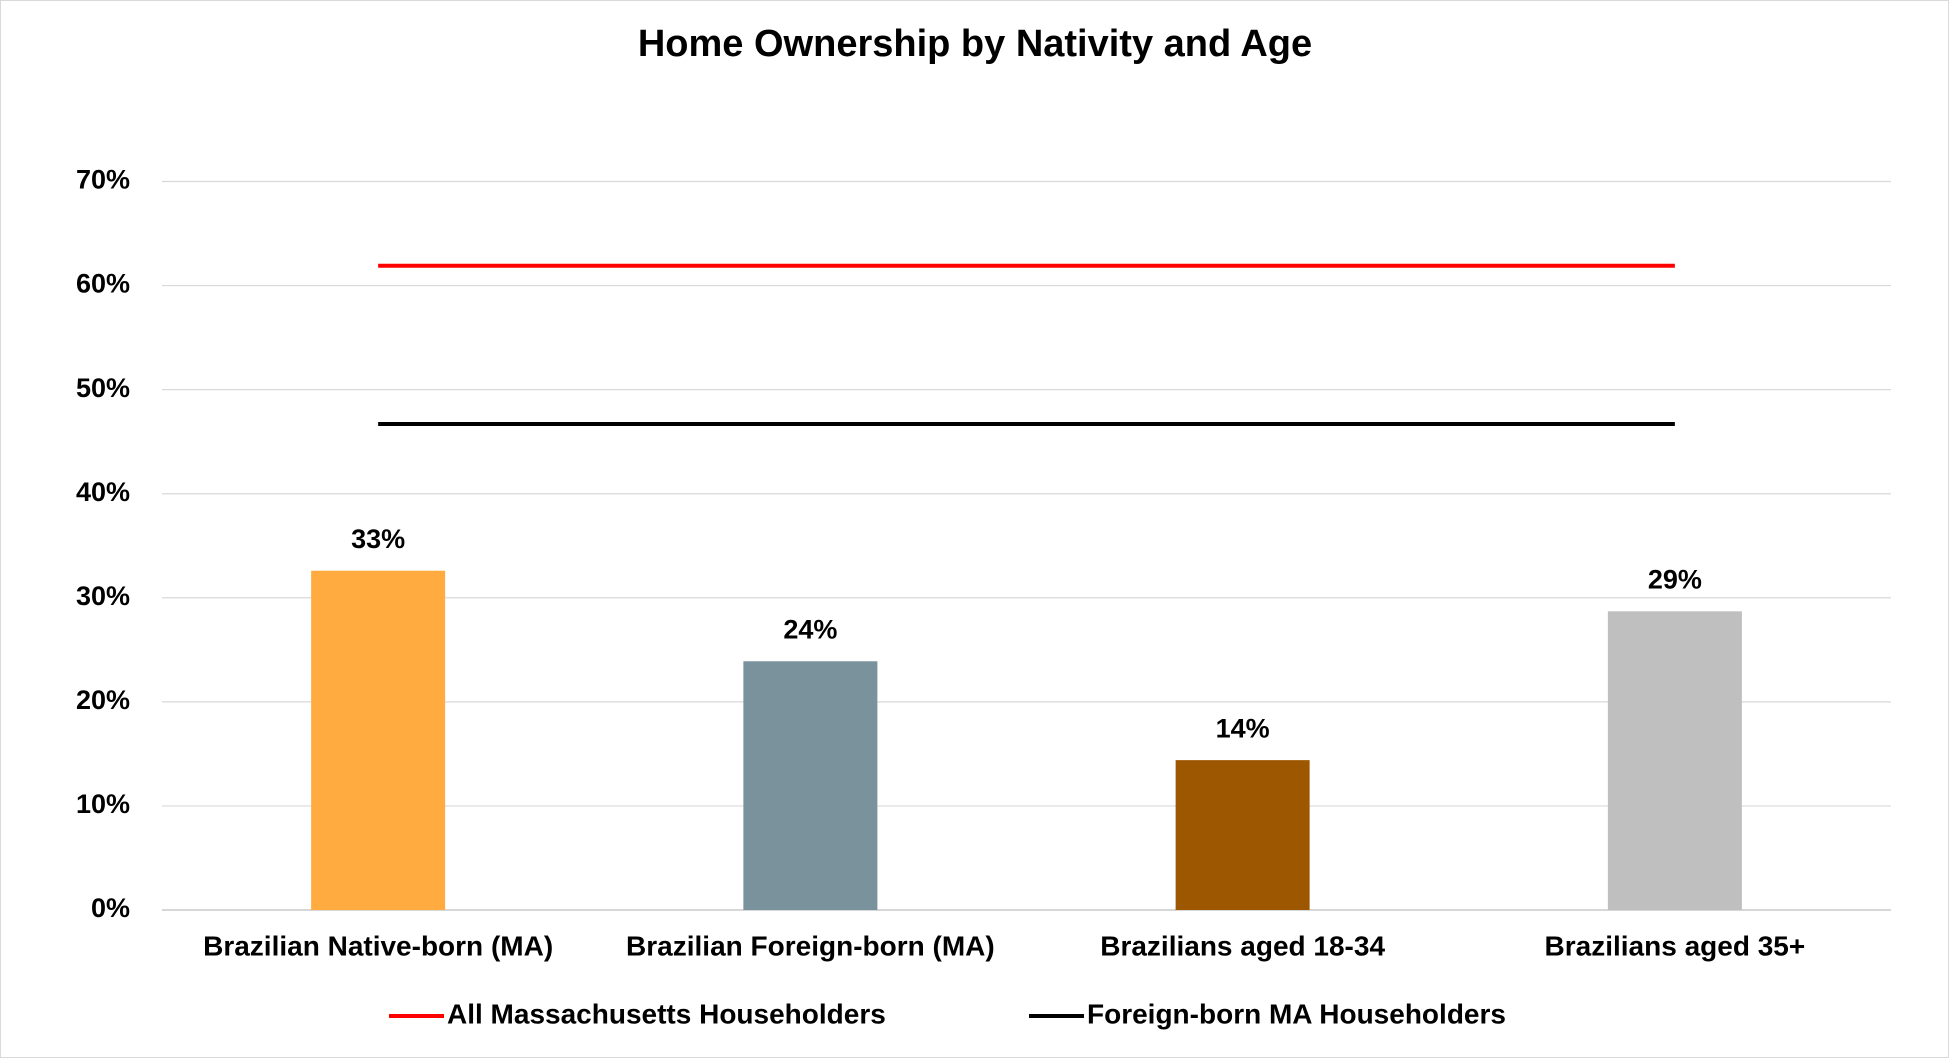 Image resolution: width=1949 pixels, height=1058 pixels. What do you see at coordinates (110, 908) in the screenshot?
I see `y-tick-label: 0%` at bounding box center [110, 908].